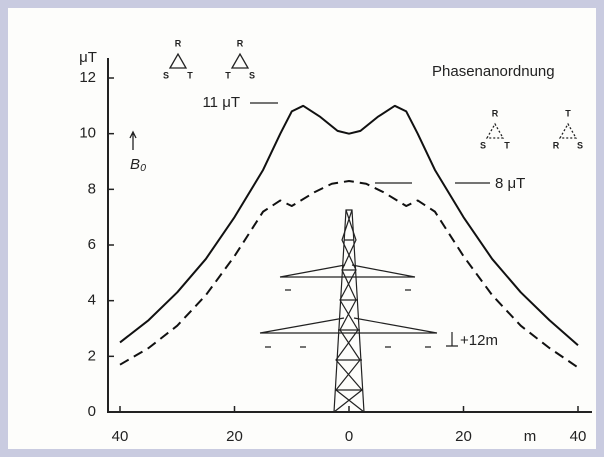  What do you see at coordinates (530, 436) in the screenshot?
I see `x-axis-label: m` at bounding box center [530, 436].